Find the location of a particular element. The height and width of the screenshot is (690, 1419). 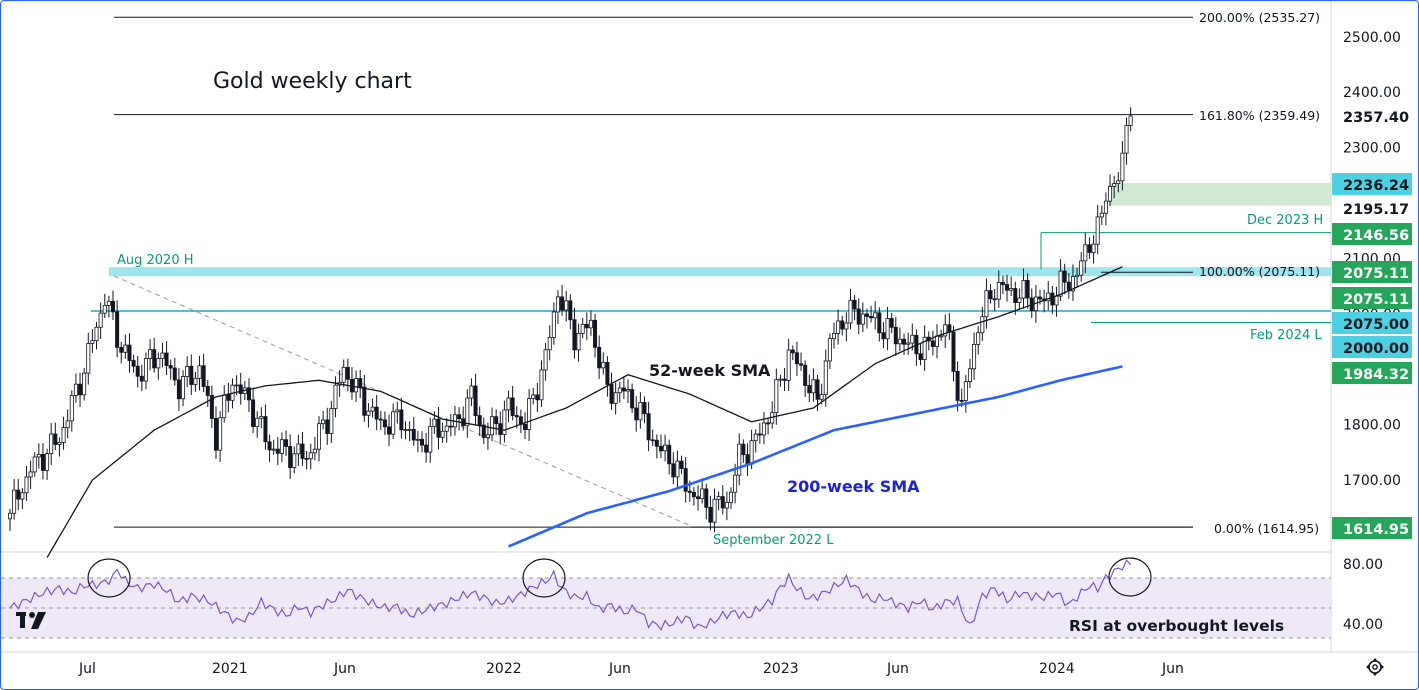

price-tag: 2195.17 is located at coordinates (1372, 208).